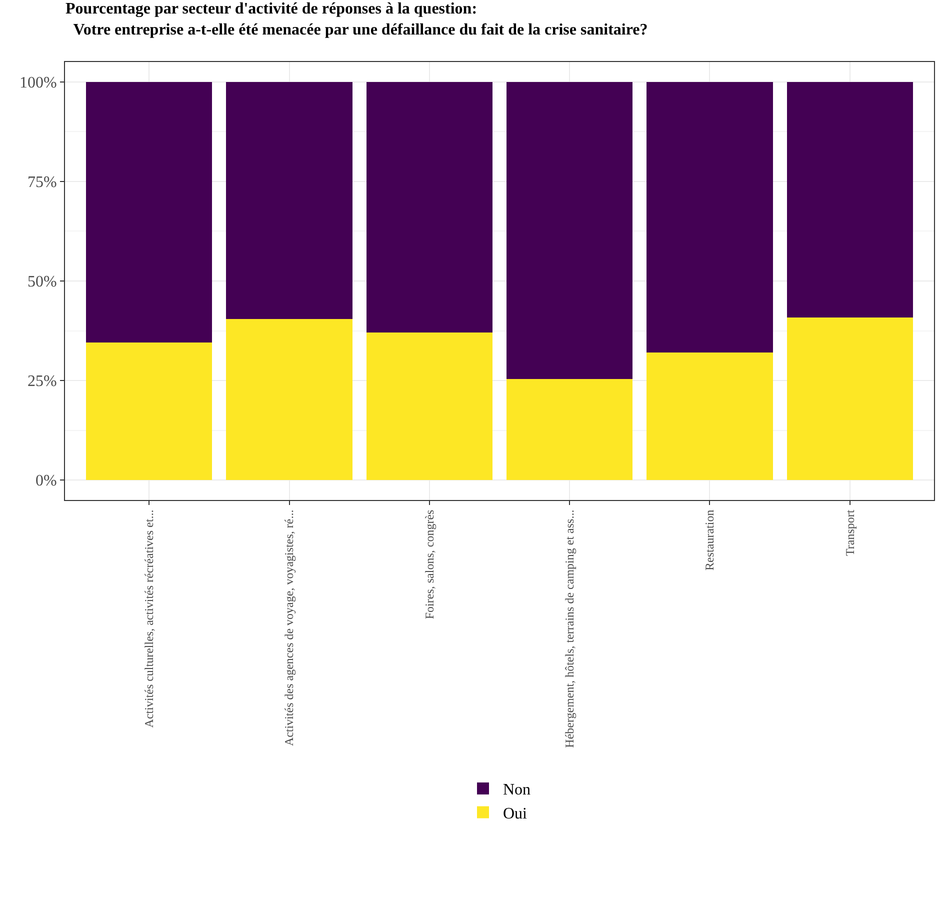  Describe the element at coordinates (38, 83) in the screenshot. I see `y-tick-label: 100%` at that location.